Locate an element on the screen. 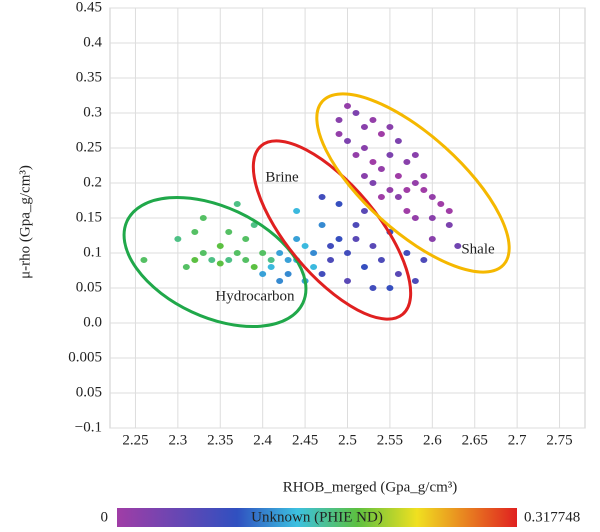 Image resolution: width=600 pixels, height=532 pixels. y-tick-label: 0.45 is located at coordinates (89, 7).